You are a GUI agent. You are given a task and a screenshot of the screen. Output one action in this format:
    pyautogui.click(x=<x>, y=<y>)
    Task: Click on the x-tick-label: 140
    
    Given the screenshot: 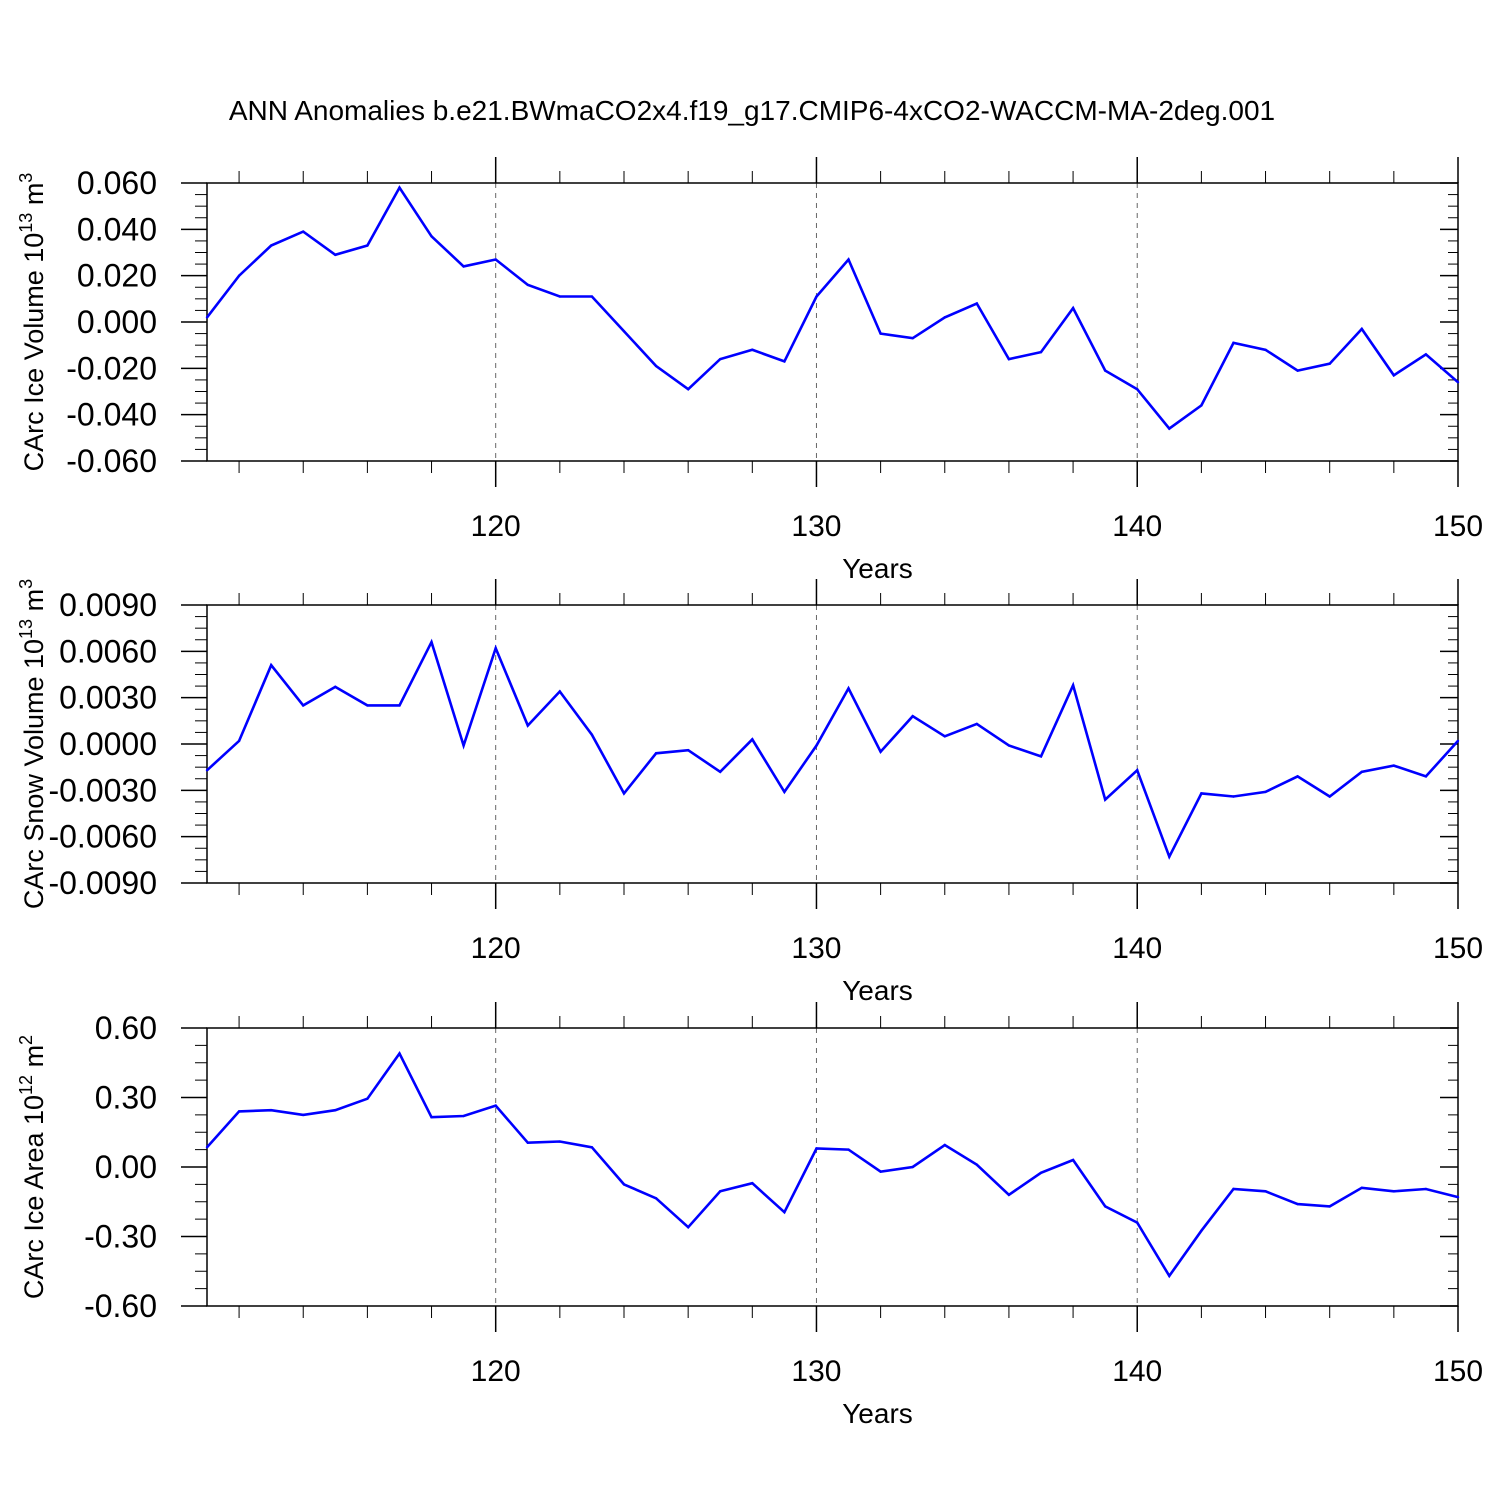 What is the action you would take?
    pyautogui.click(x=1137, y=526)
    